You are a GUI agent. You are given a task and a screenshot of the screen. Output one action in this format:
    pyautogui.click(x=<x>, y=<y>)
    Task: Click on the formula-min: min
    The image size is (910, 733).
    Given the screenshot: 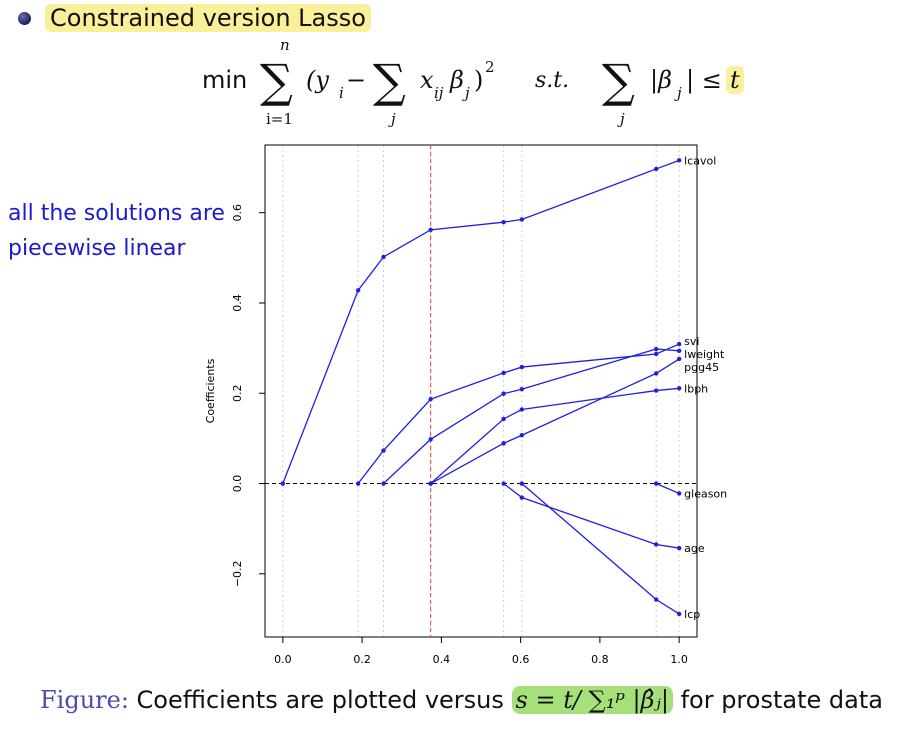 What is the action you would take?
    pyautogui.click(x=225, y=80)
    